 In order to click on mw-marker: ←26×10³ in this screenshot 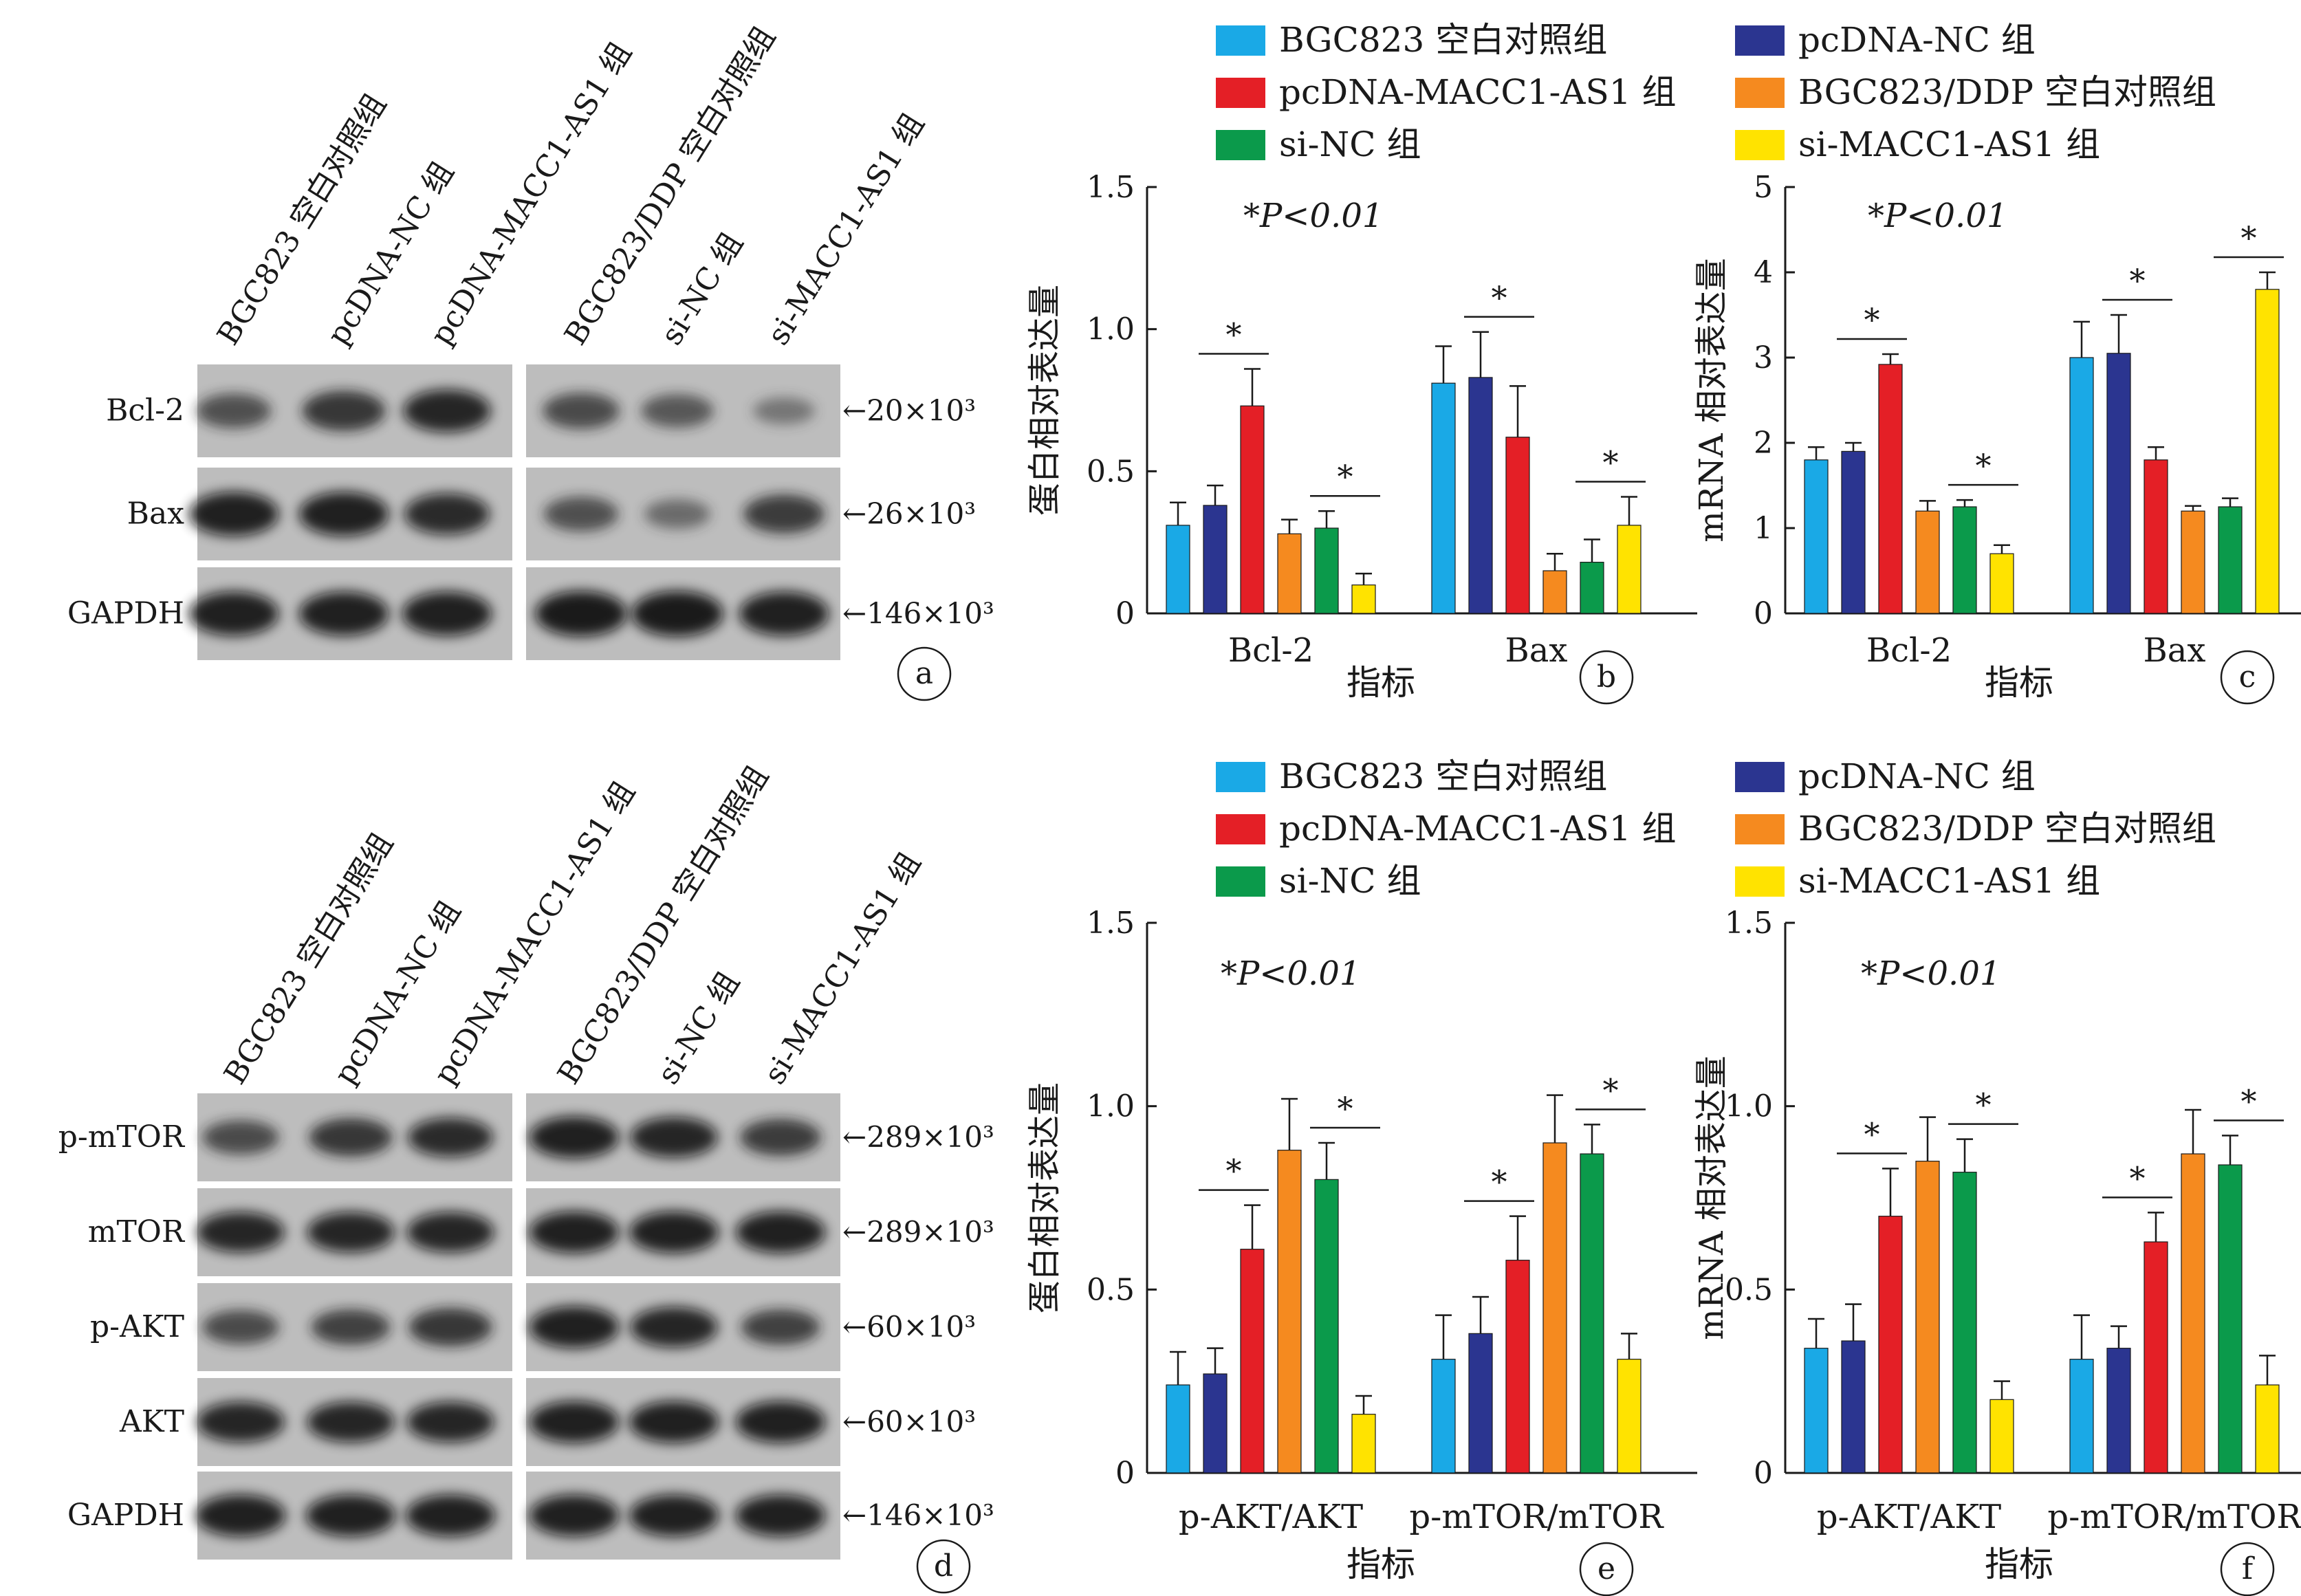, I will do `click(909, 514)`.